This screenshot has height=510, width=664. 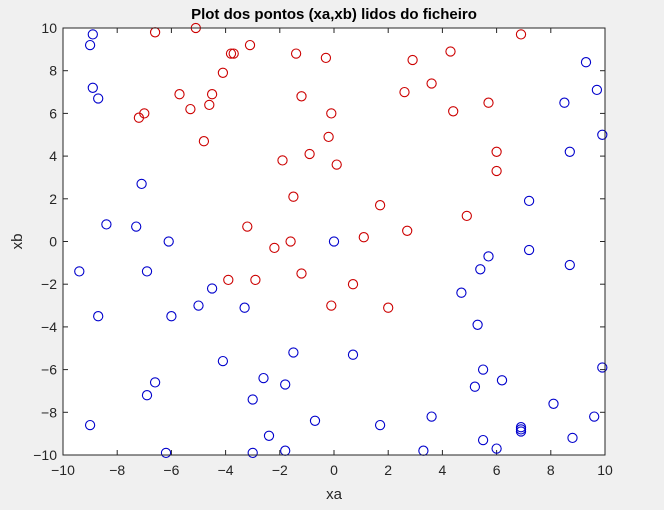 I want to click on y-tick-label: 6, so click(x=53, y=113).